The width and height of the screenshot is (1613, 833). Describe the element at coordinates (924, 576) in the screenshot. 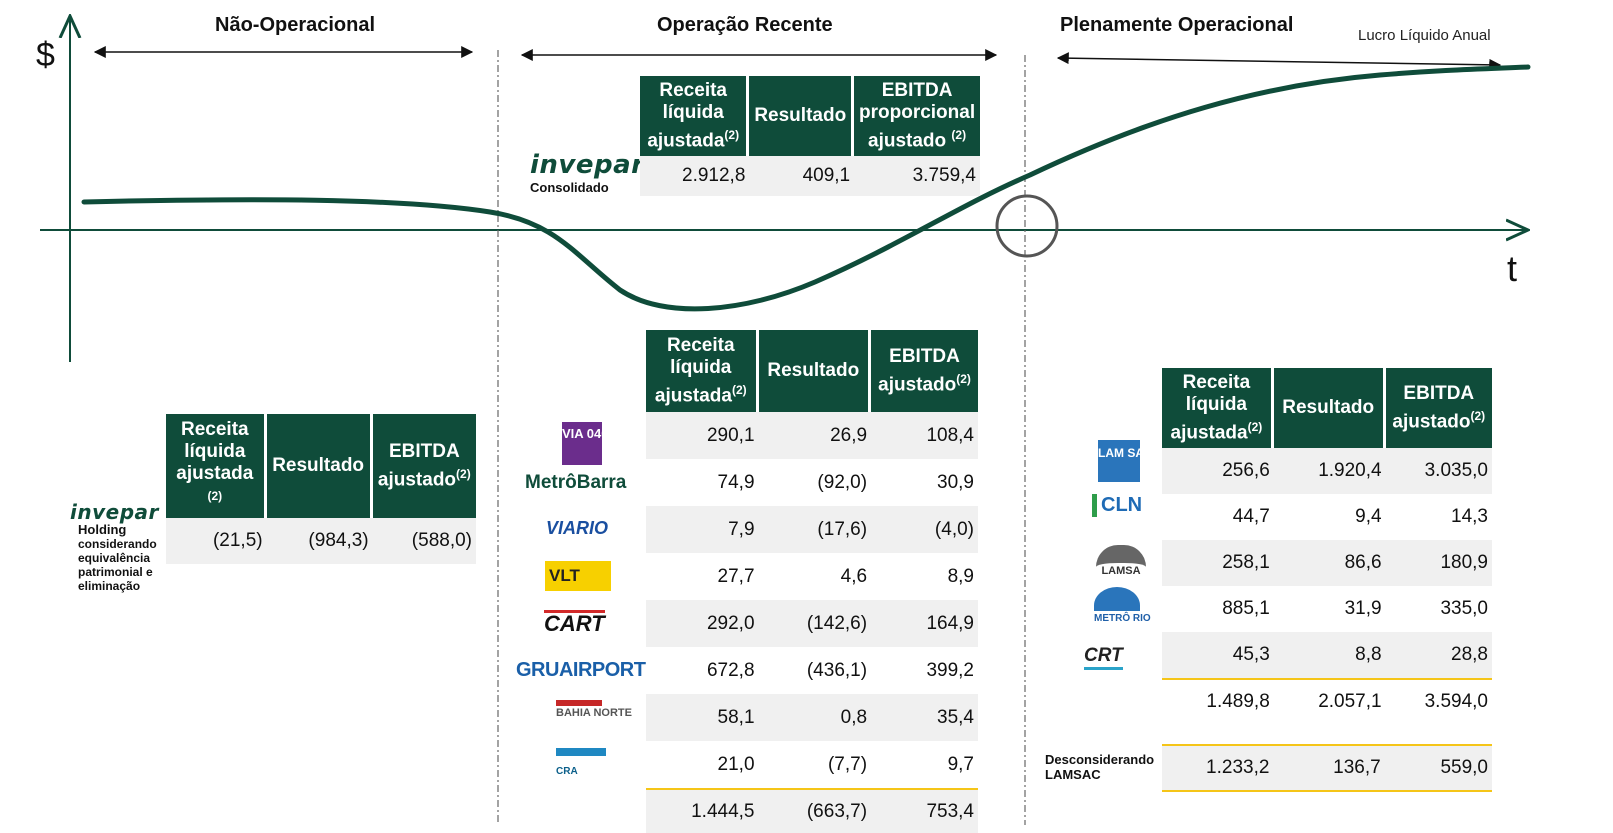

I see `cell: 8,9` at that location.